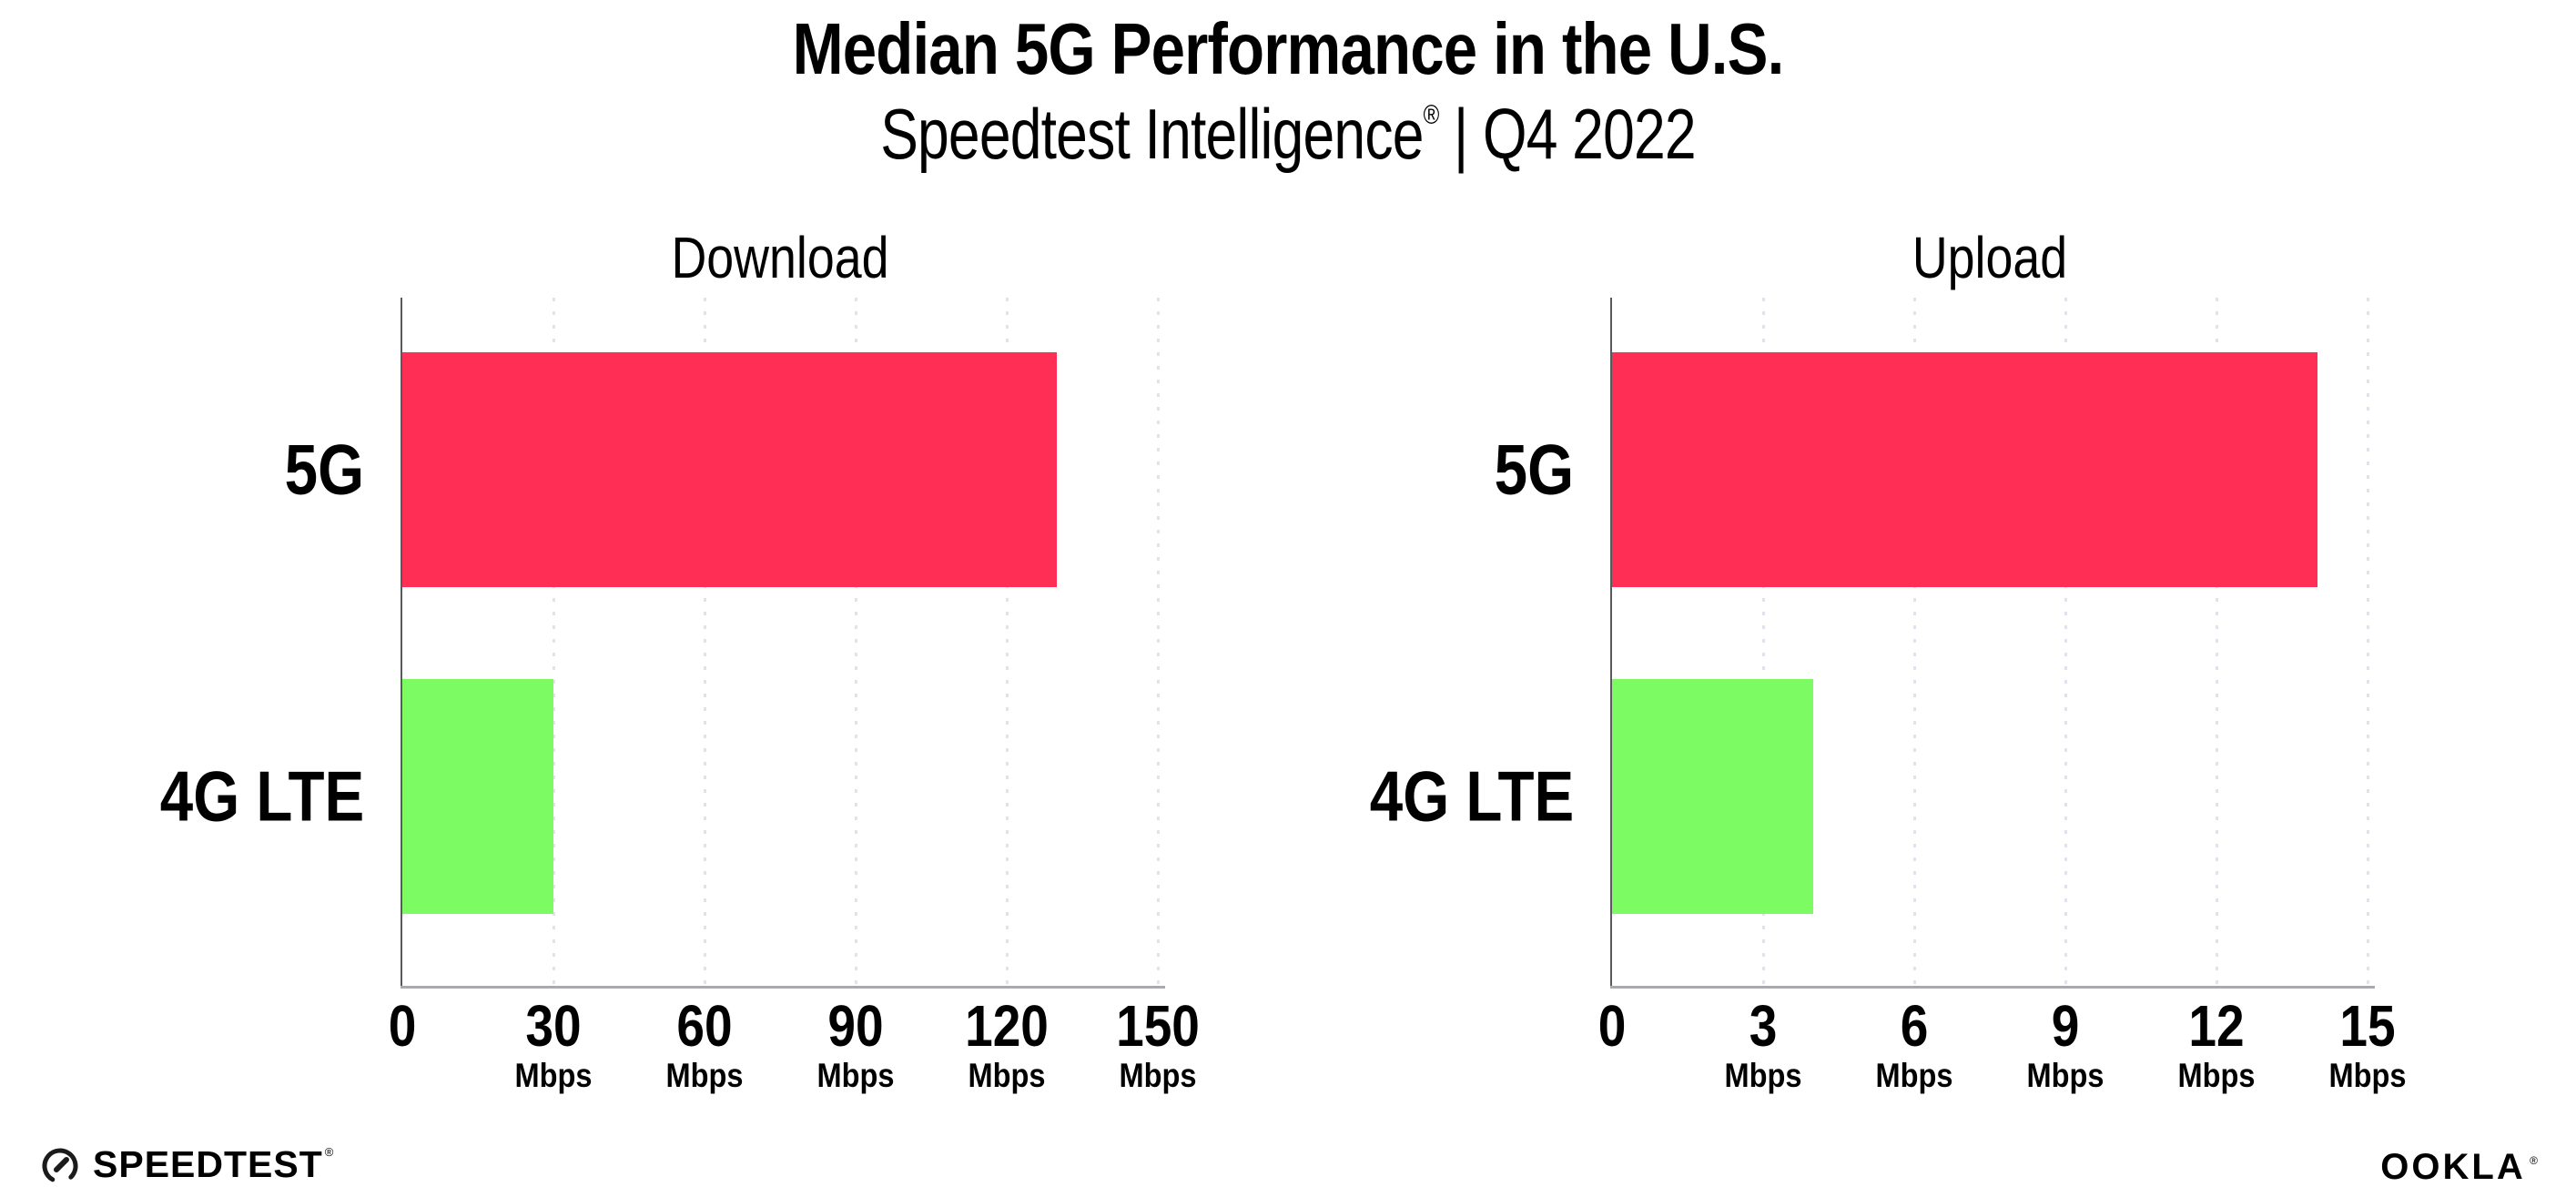  I want to click on tick-download-150: 150 Mbps, so click(1158, 1043).